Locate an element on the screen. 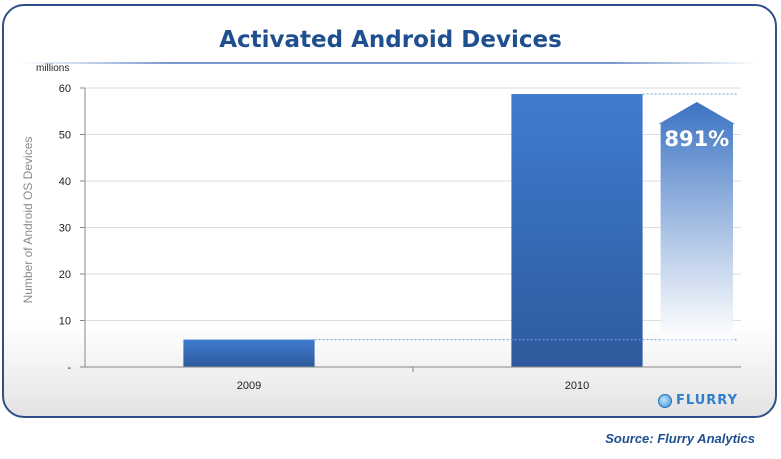 This screenshot has height=459, width=781. y-tick-label: 60 is located at coordinates (65, 89).